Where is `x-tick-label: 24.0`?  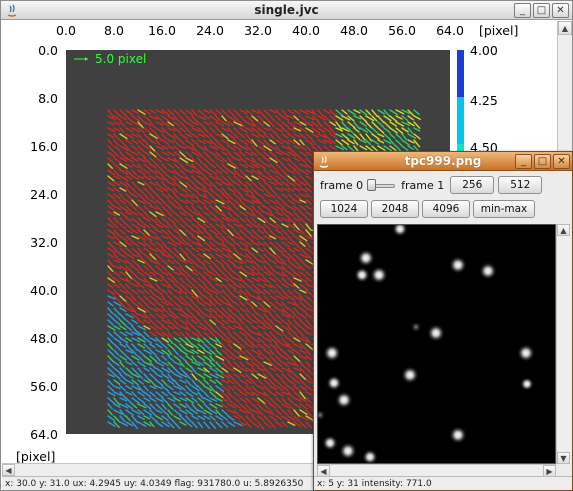 x-tick-label: 24.0 is located at coordinates (210, 30).